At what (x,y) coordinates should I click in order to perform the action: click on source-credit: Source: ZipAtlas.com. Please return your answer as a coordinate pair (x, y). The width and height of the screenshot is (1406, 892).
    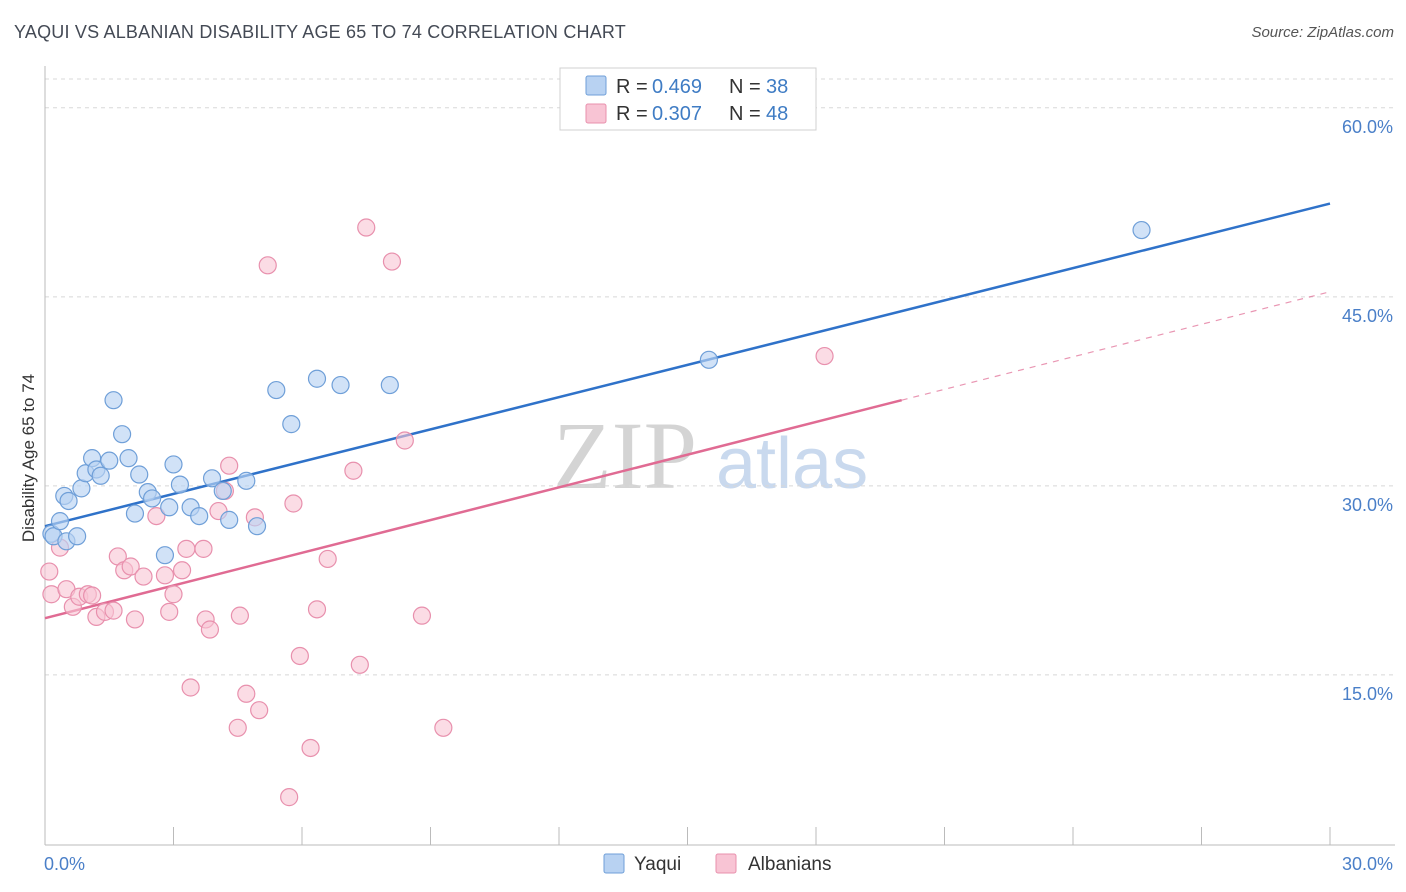
    Looking at the image, I should click on (1322, 32).